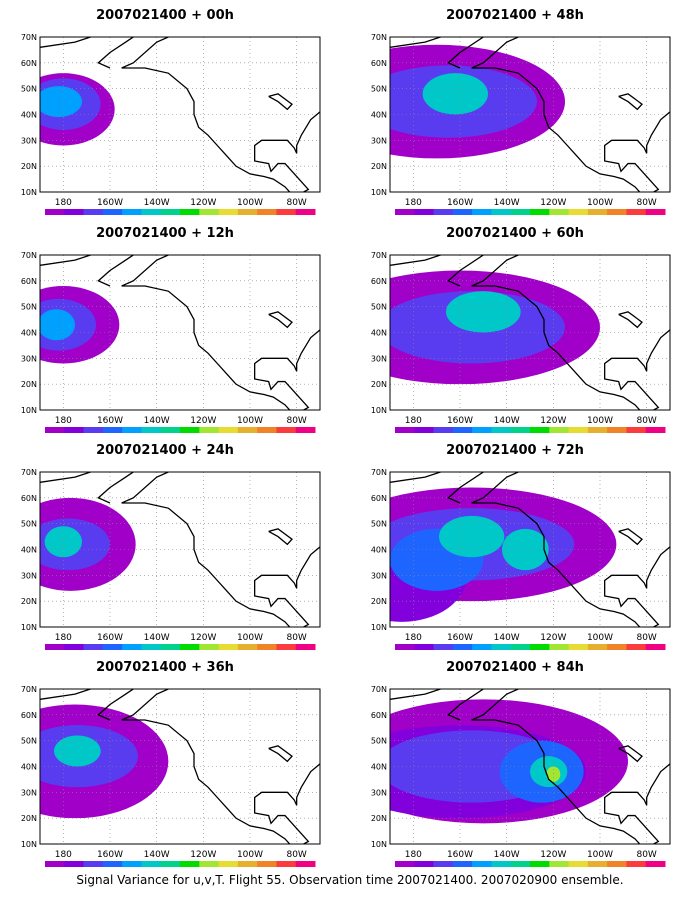 The height and width of the screenshot is (900, 700). Describe the element at coordinates (414, 217) in the screenshot. I see `colorbar-label: 1.6` at that location.